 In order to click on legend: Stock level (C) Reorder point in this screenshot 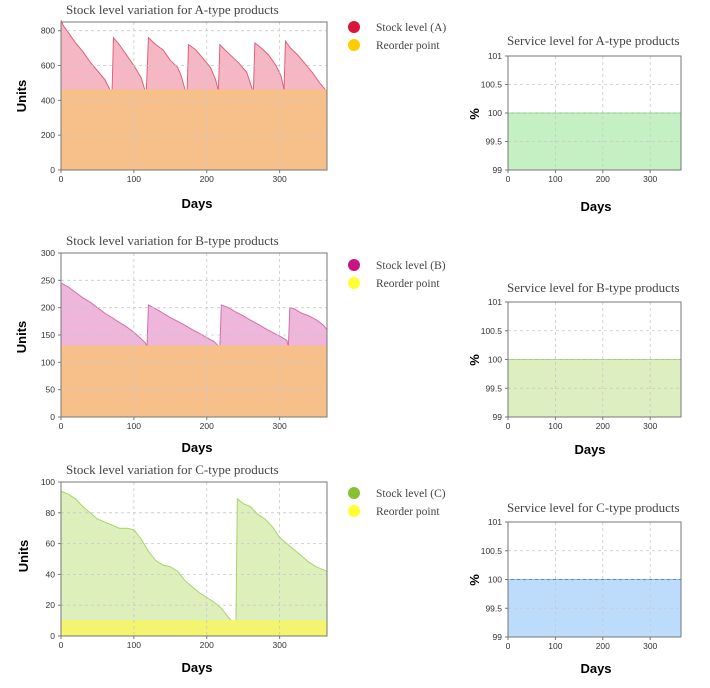, I will do `click(397, 502)`.